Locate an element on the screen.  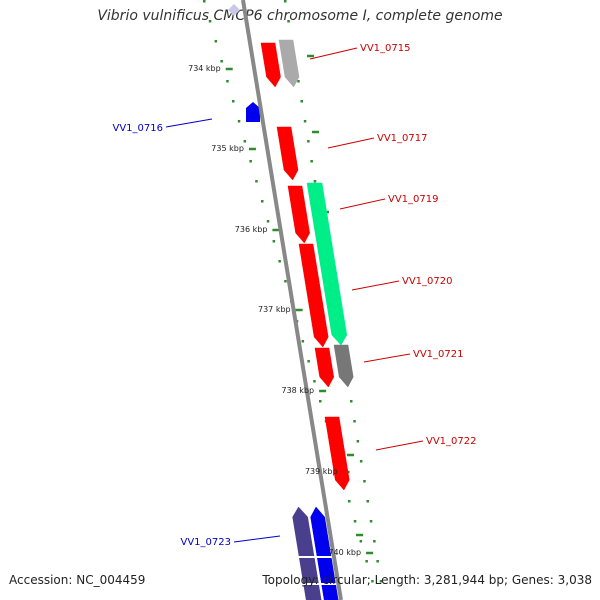
gene-label-vv1-0717: VV1_0717 is located at coordinates (402, 138).